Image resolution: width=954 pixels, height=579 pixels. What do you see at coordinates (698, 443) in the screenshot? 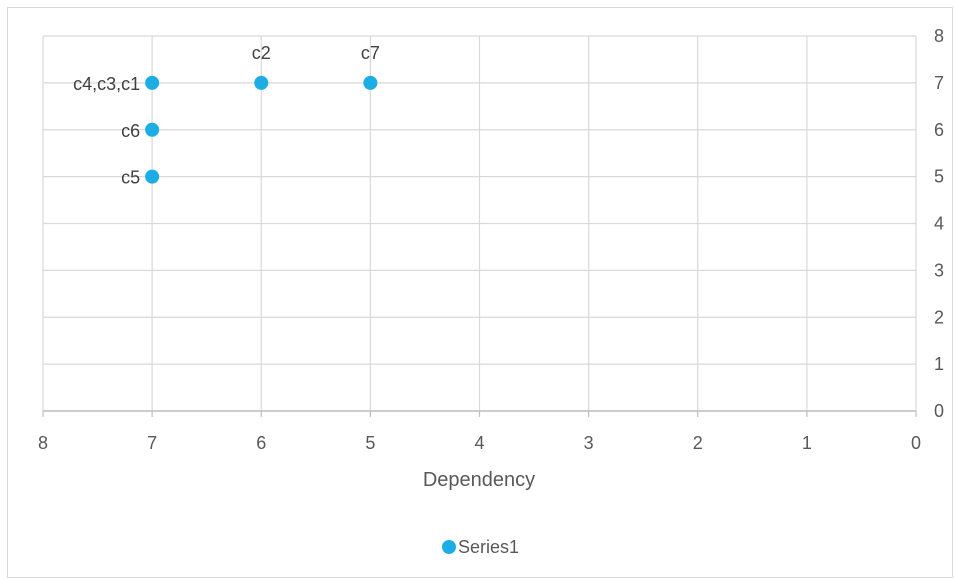
I see `x-tick-label-2: 2` at bounding box center [698, 443].